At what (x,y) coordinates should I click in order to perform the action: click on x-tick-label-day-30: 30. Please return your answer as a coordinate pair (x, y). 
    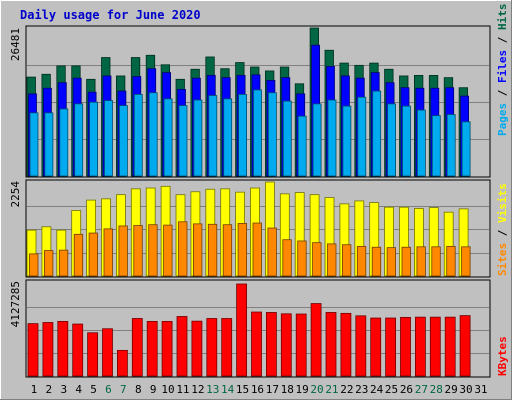
    Looking at the image, I should click on (465, 389).